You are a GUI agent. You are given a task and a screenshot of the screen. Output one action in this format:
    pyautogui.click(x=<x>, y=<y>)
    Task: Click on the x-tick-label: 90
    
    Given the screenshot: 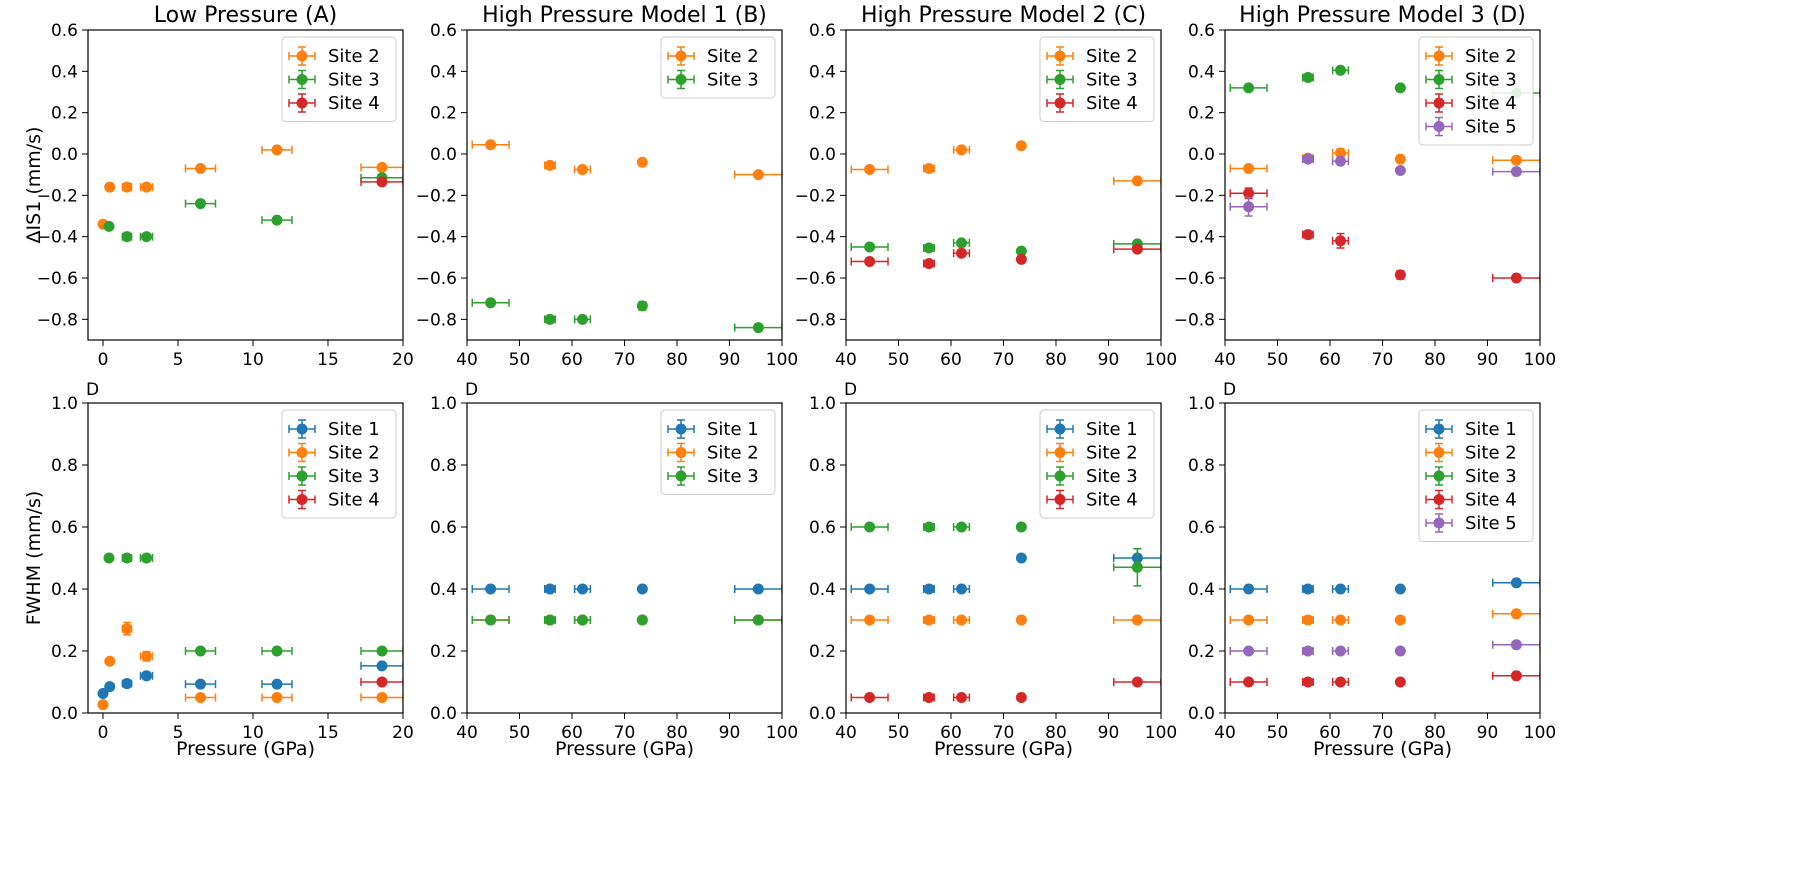 What is the action you would take?
    pyautogui.click(x=1488, y=733)
    